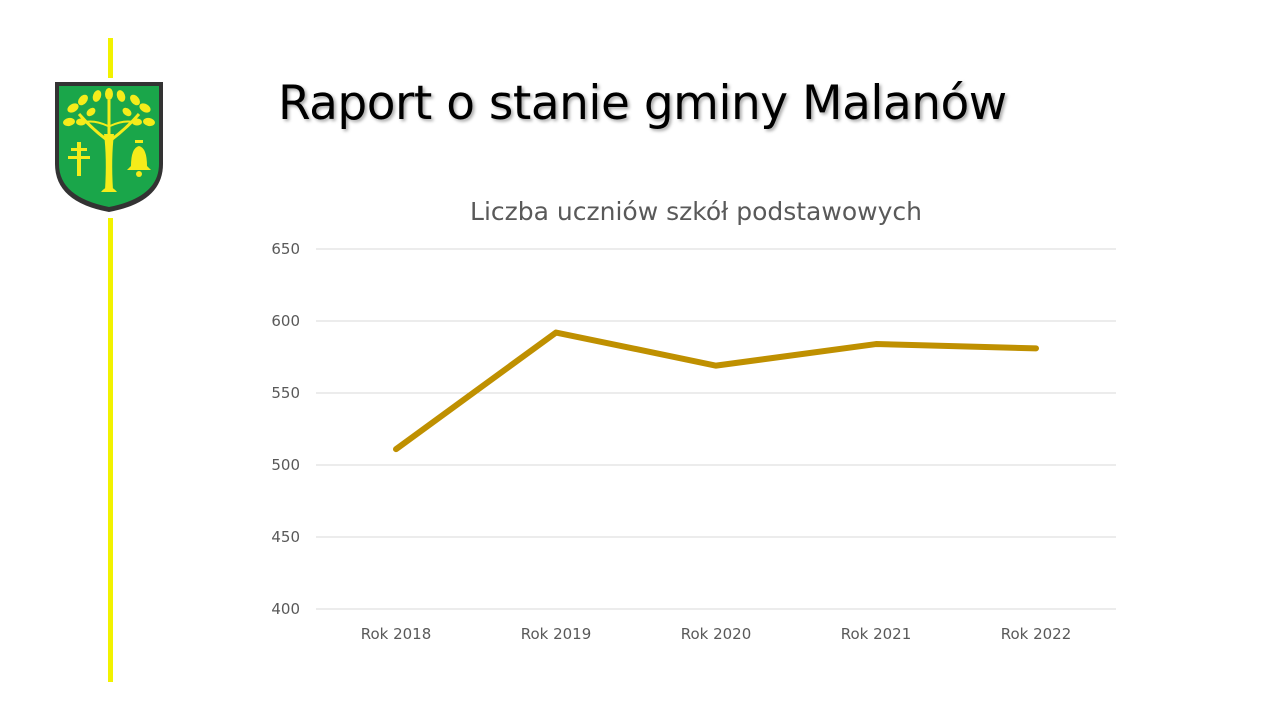 Image resolution: width=1280 pixels, height=720 pixels. I want to click on accent-line-bottom, so click(110, 450).